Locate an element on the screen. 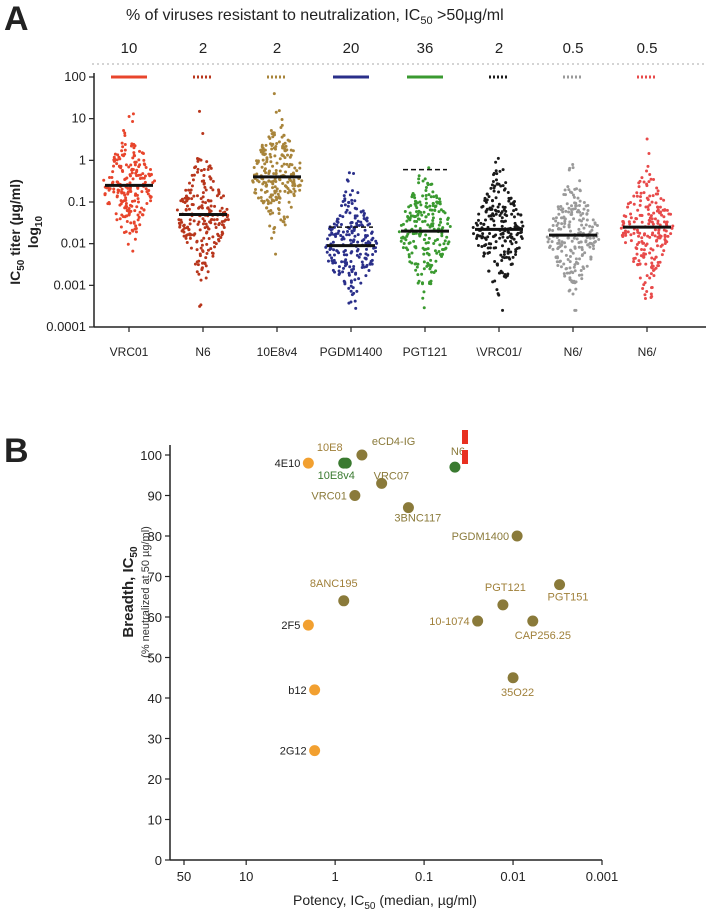 Image resolution: width=716 pixels, height=913 pixels. antibody-label: 2G12 is located at coordinates (293, 752).